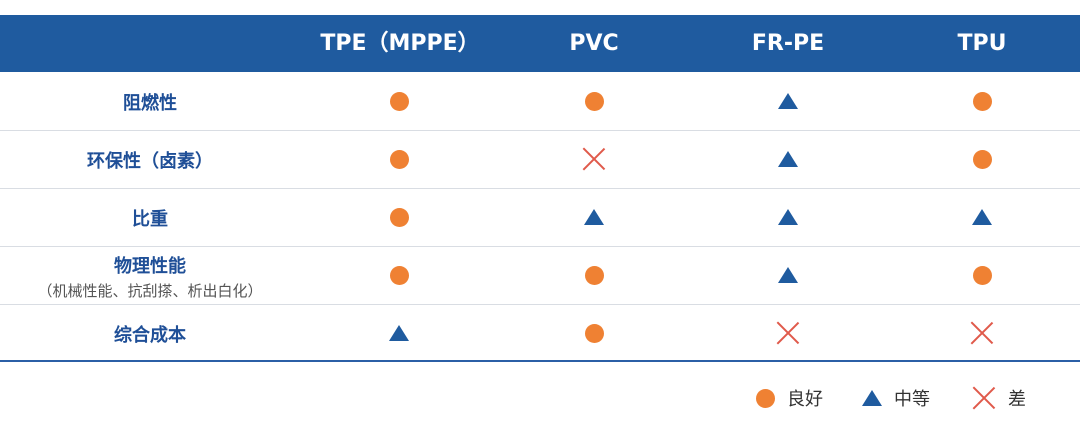 The width and height of the screenshot is (1080, 435). What do you see at coordinates (400, 43) in the screenshot?
I see `column-header-tpe: TPE（MPPE）` at bounding box center [400, 43].